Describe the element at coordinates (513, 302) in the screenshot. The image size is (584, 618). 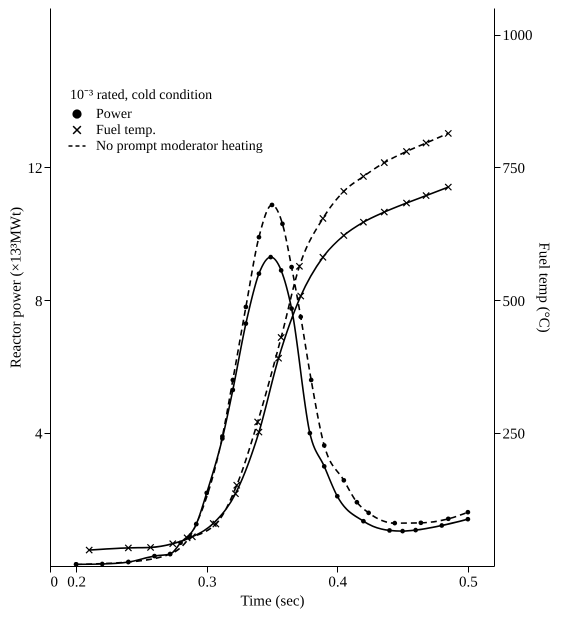
I see `y2-tick-label: 500` at that location.